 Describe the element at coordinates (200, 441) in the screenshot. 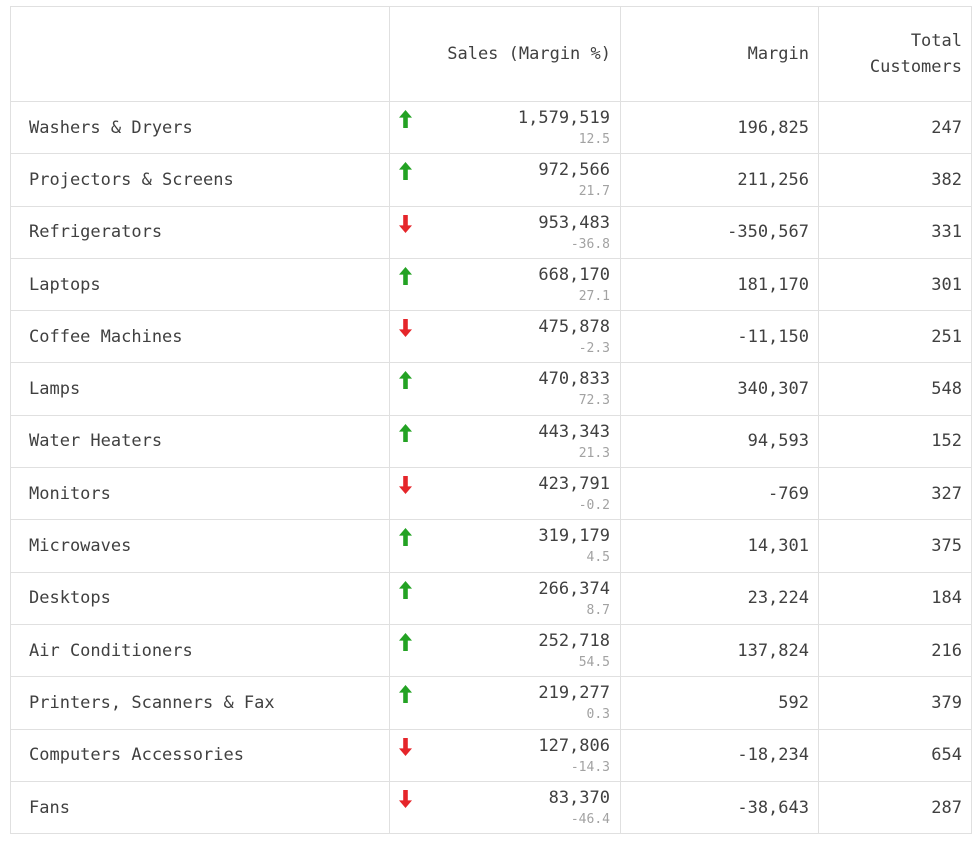

I see `category-cell: Water Heaters` at that location.